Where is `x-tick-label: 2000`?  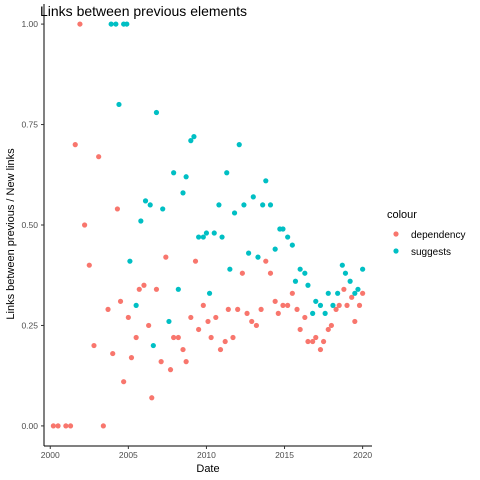
x-tick-label: 2000 is located at coordinates (50, 455).